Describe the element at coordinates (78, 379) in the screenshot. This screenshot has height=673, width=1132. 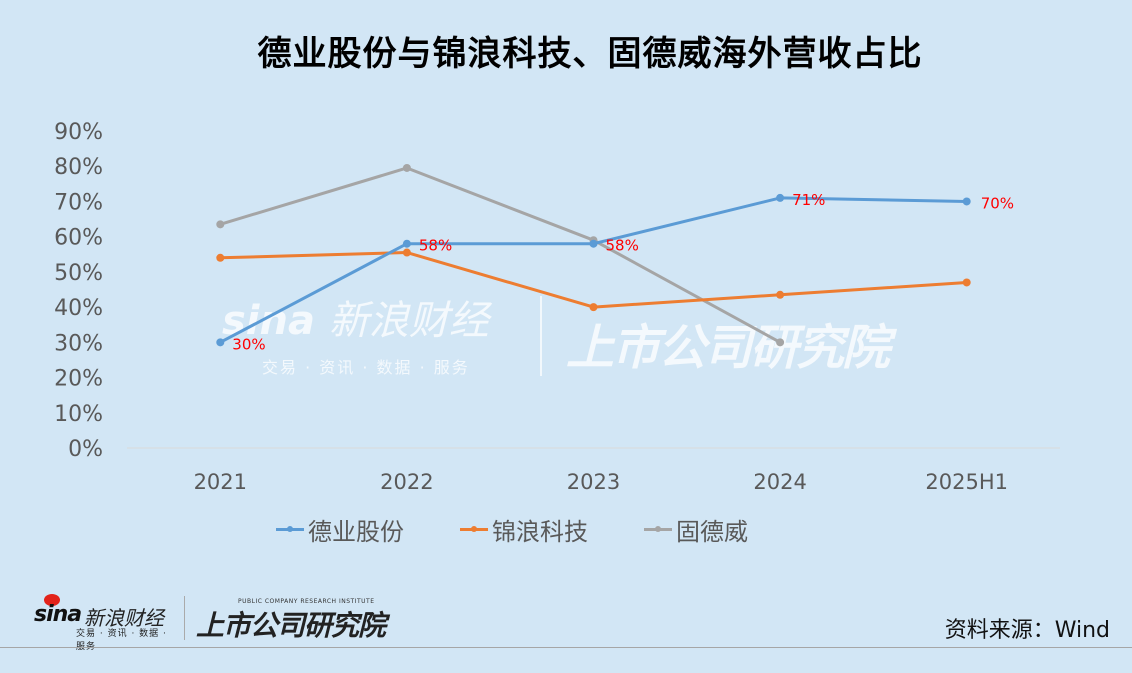
I see `y-tick-label: 20%` at that location.